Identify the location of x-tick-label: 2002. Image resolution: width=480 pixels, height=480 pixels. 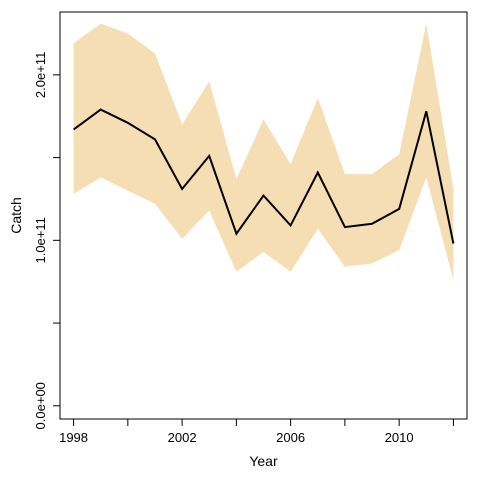
(182, 437).